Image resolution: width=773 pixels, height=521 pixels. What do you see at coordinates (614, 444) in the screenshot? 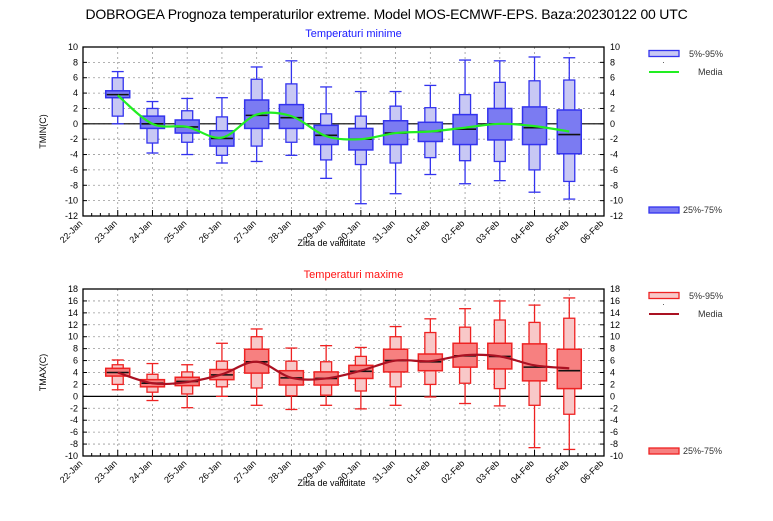
I see `y-tick-label-right: -8` at bounding box center [614, 444].